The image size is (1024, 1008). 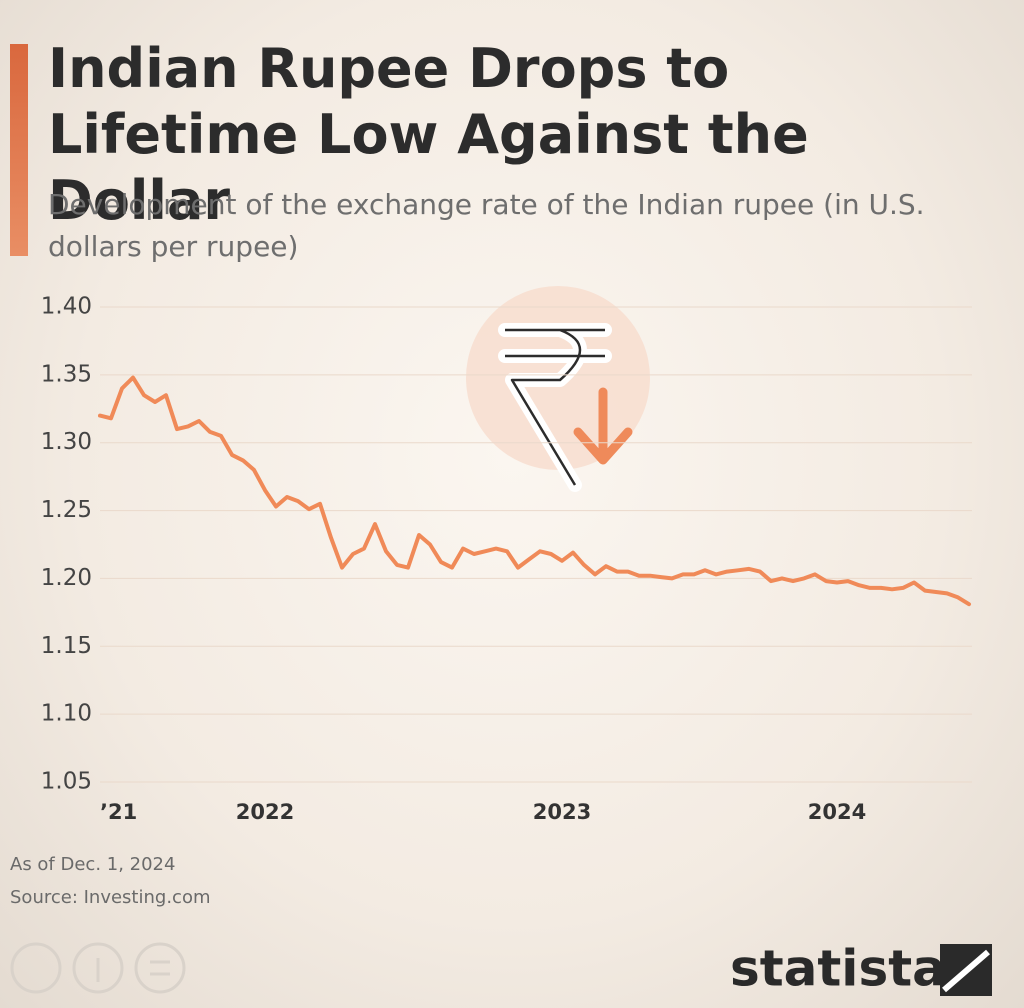 I want to click on source: Source: Investing.com, so click(x=110, y=897).